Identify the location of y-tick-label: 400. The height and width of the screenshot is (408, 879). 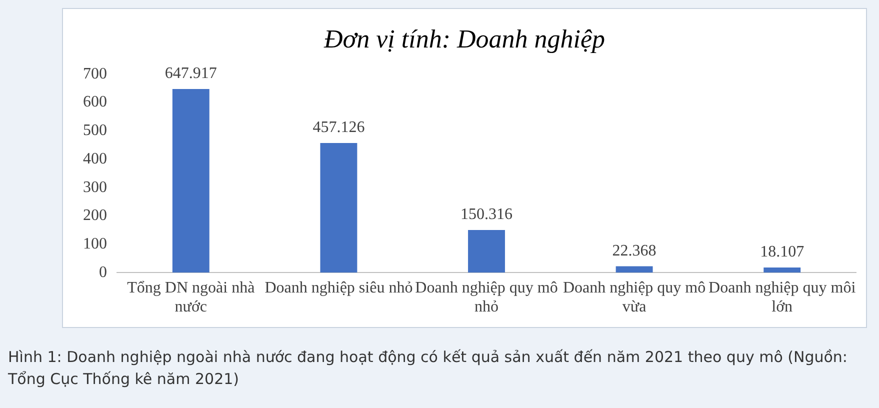
(95, 159).